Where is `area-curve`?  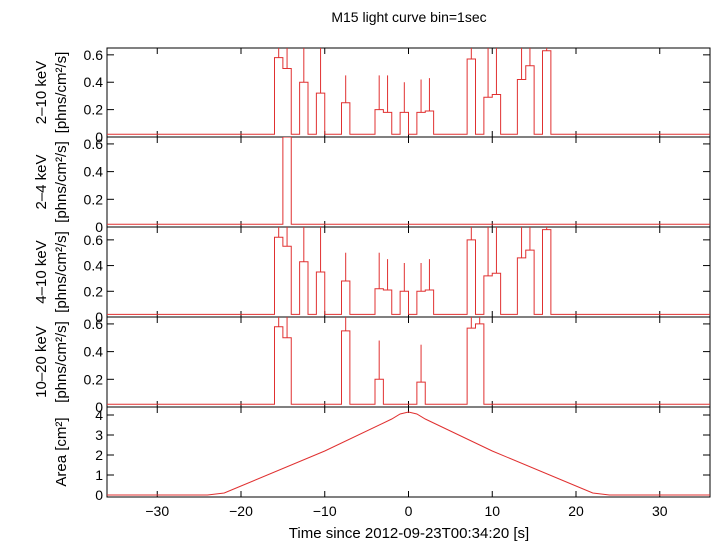 area-curve is located at coordinates (408, 453).